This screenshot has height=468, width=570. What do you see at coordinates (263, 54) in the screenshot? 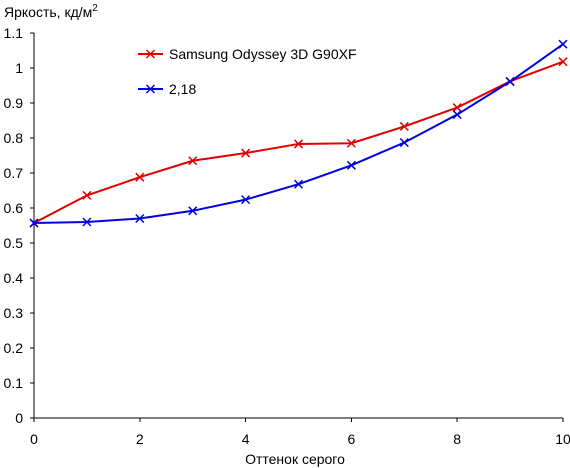
I see `legend-label: Samsung Odyssey 3D G90XF` at bounding box center [263, 54].